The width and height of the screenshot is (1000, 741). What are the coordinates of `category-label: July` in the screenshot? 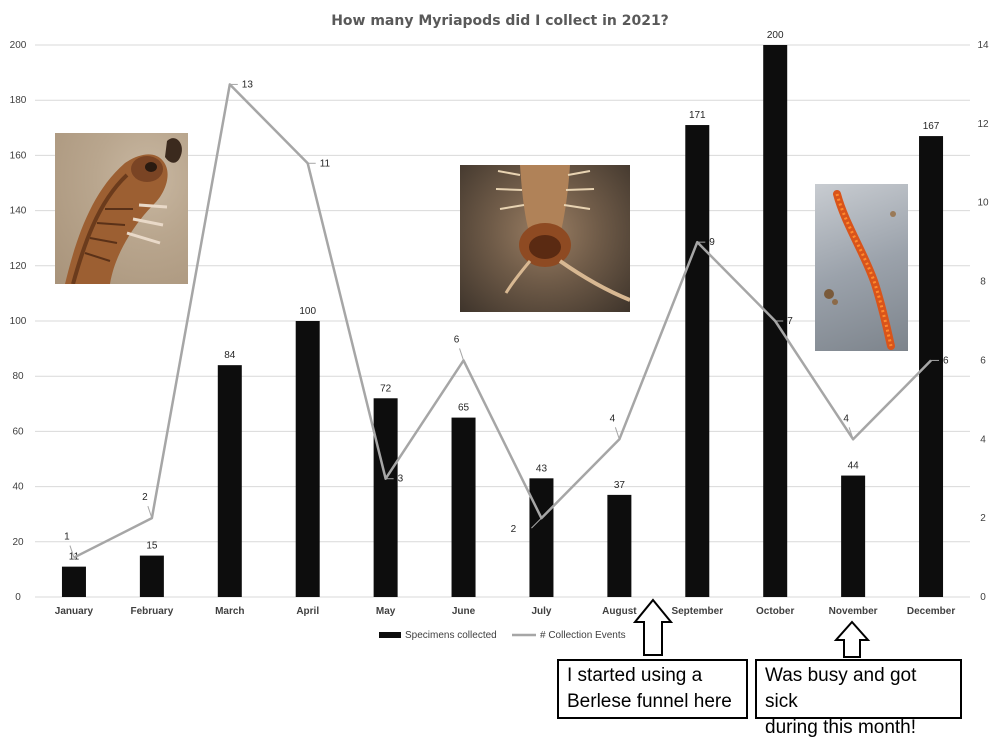 It's located at (541, 611).